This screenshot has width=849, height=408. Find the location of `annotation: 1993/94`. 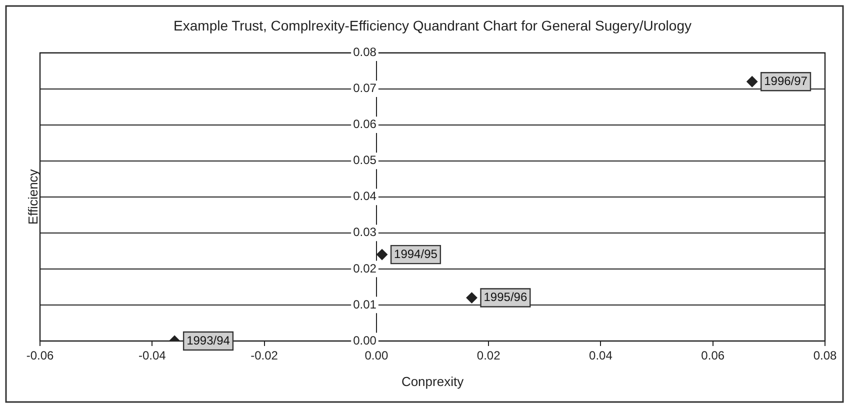

annotation: 1993/94 is located at coordinates (208, 340).